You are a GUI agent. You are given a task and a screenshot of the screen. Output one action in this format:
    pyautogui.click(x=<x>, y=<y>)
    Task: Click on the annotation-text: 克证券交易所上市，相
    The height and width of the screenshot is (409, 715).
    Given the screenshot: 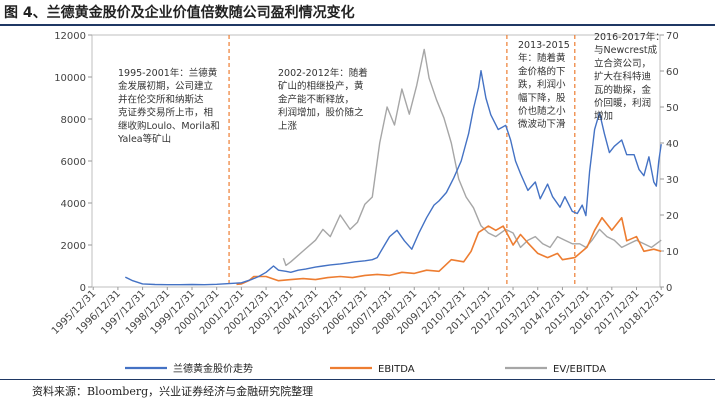 What is the action you would take?
    pyautogui.click(x=165, y=113)
    